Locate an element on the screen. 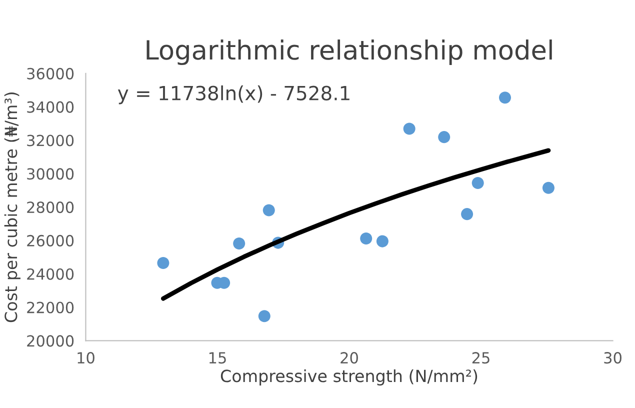 The width and height of the screenshot is (635, 408). y-tick-label: 32000 is located at coordinates (50, 140).